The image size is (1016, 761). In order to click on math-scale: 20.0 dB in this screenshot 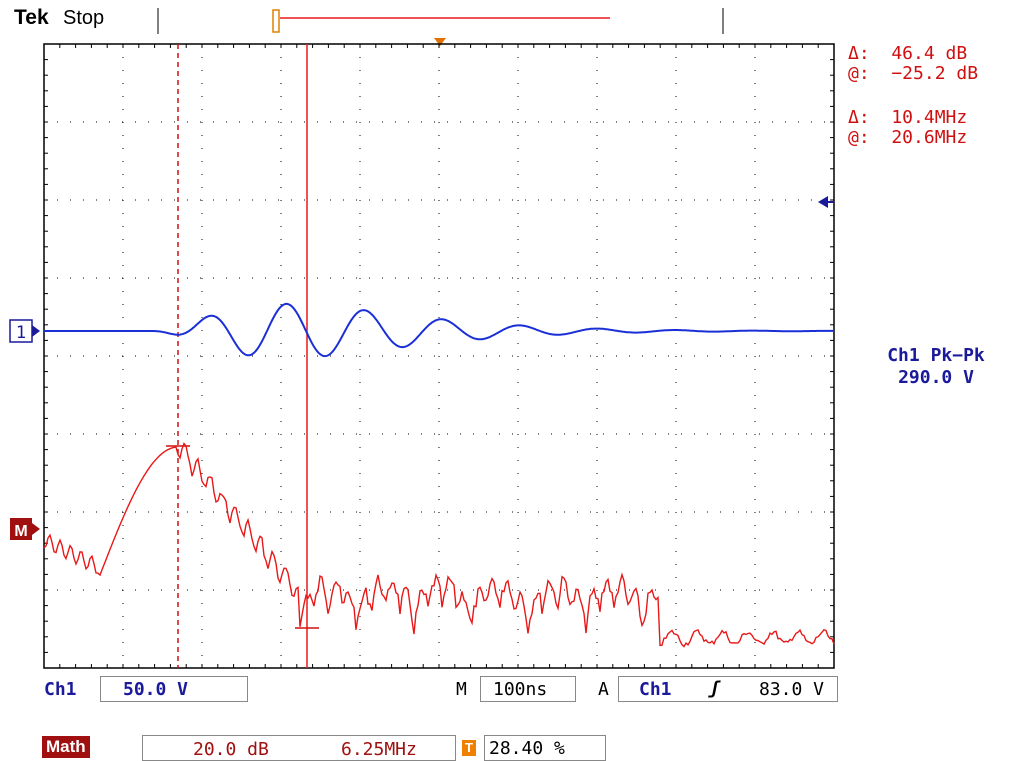, I will do `click(231, 749)`.